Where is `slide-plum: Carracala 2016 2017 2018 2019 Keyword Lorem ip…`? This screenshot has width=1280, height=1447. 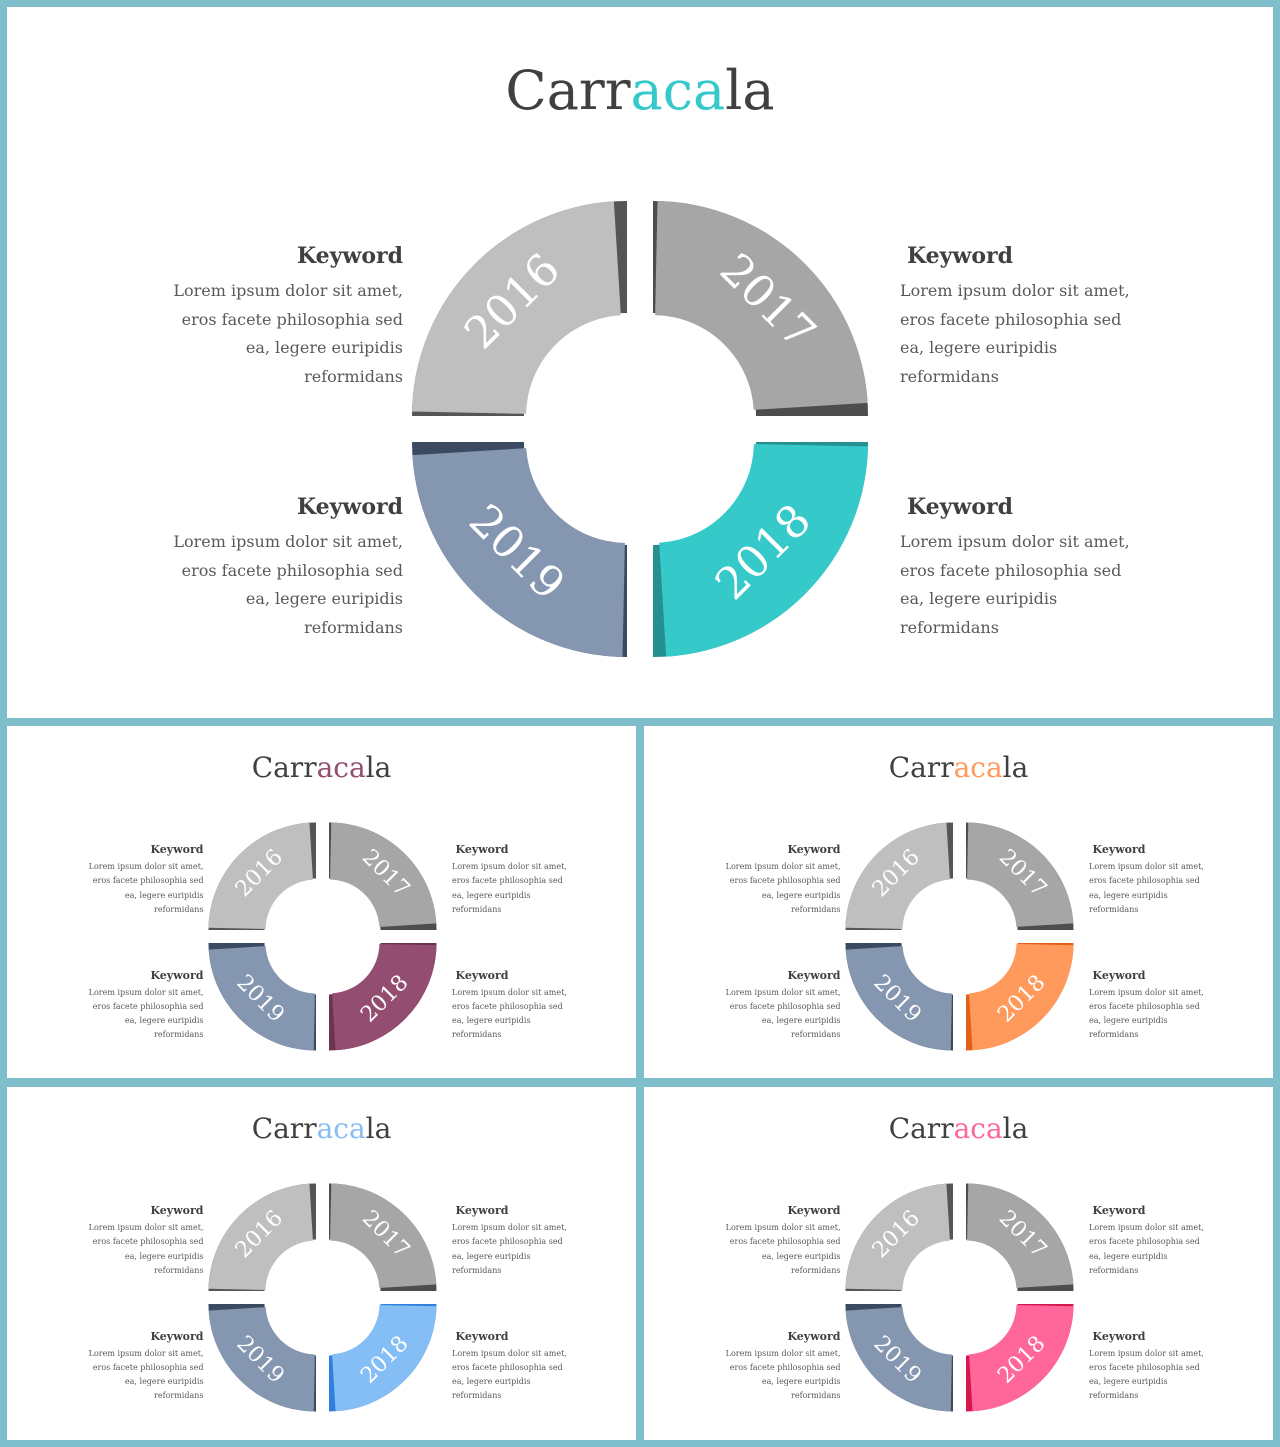 slide-plum: Carracala 2016 2017 2018 2019 Keyword Lorem ip… is located at coordinates (321, 902).